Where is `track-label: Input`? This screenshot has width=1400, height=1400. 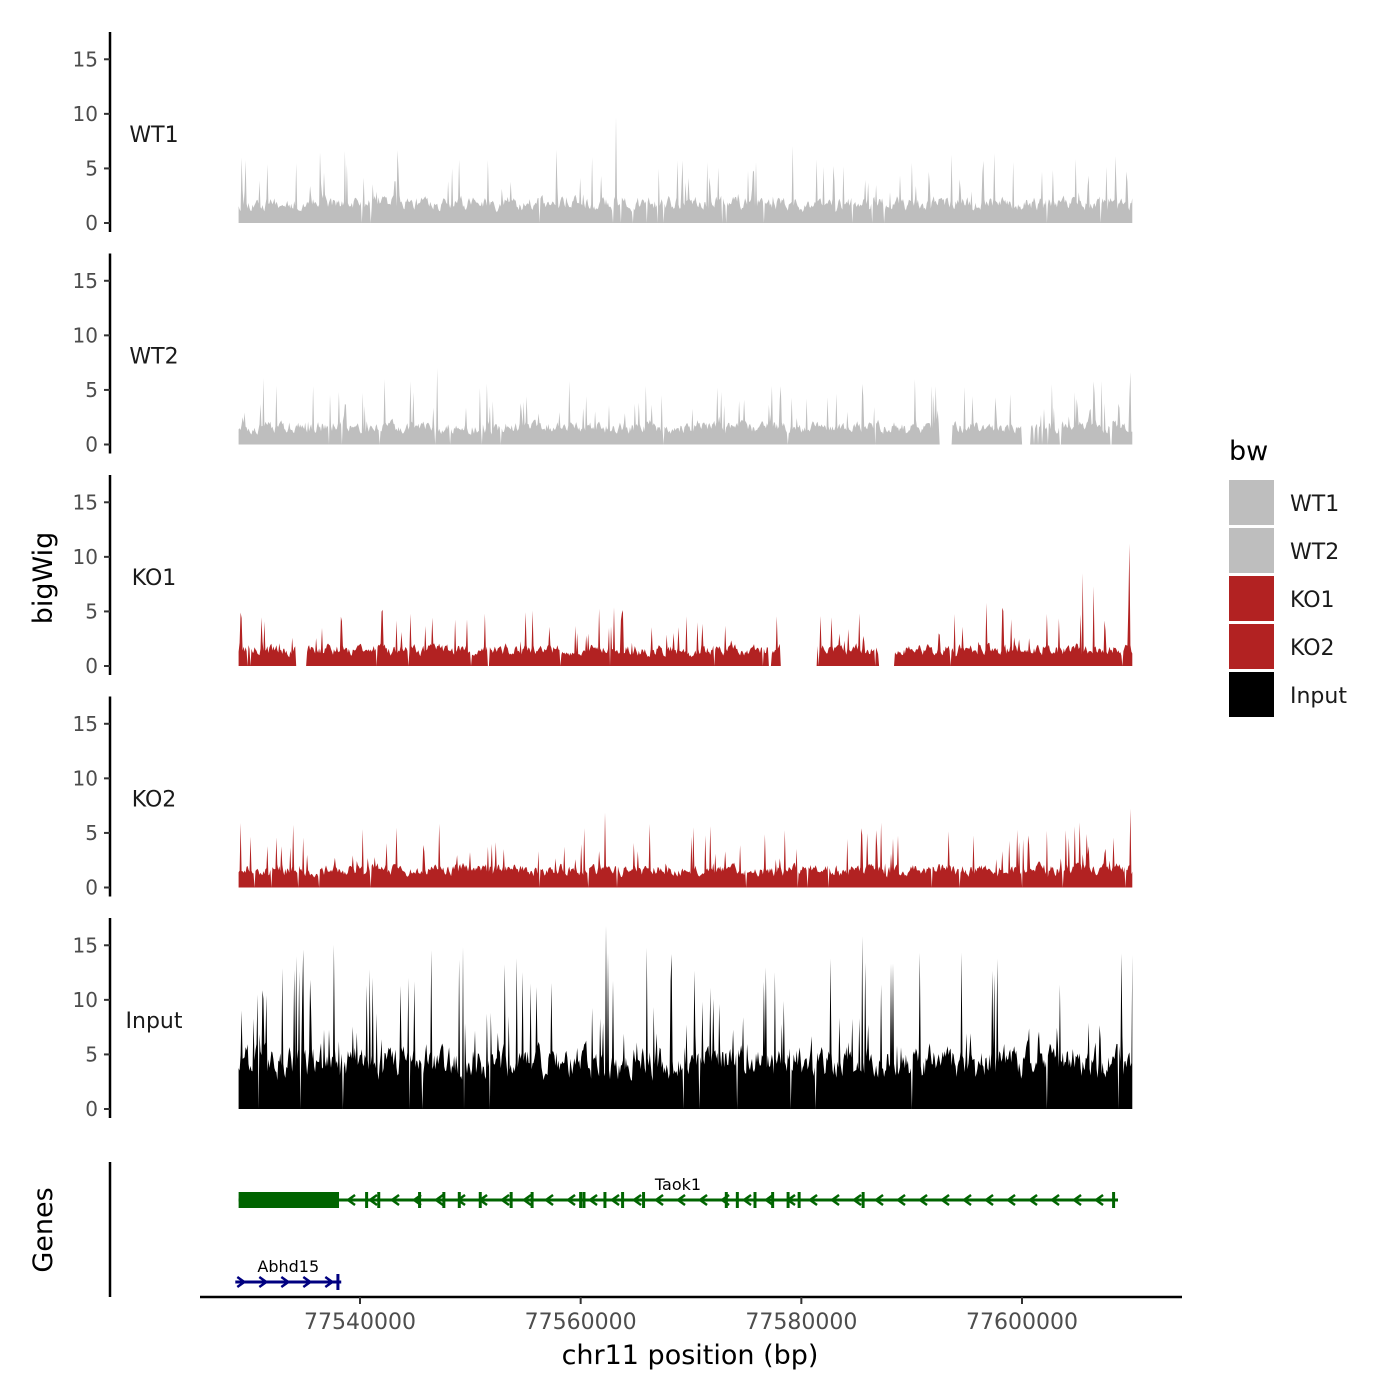 track-label: Input is located at coordinates (154, 1021).